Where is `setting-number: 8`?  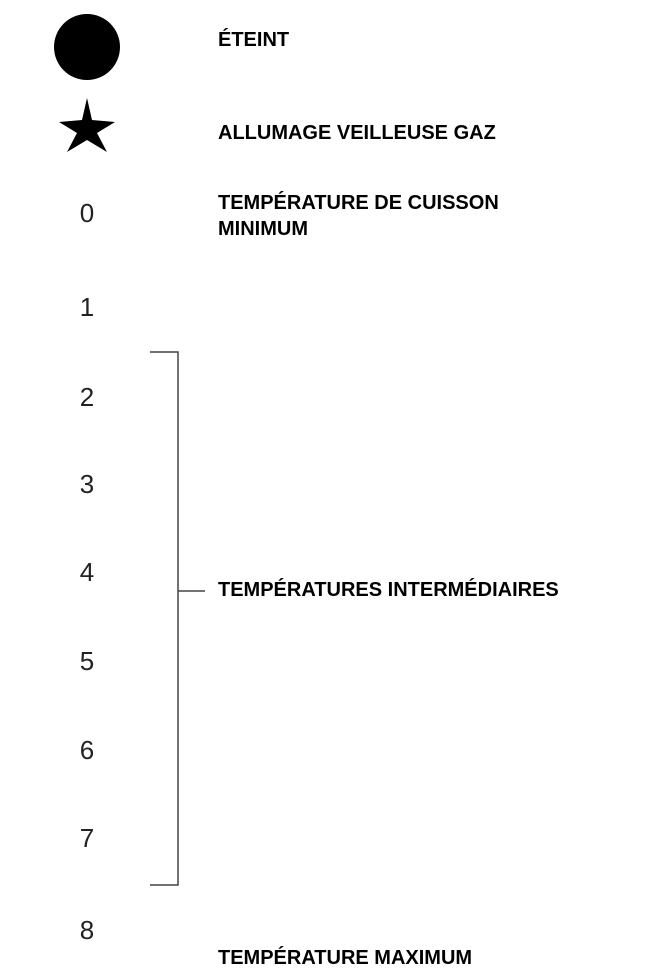 setting-number: 8 is located at coordinates (87, 930).